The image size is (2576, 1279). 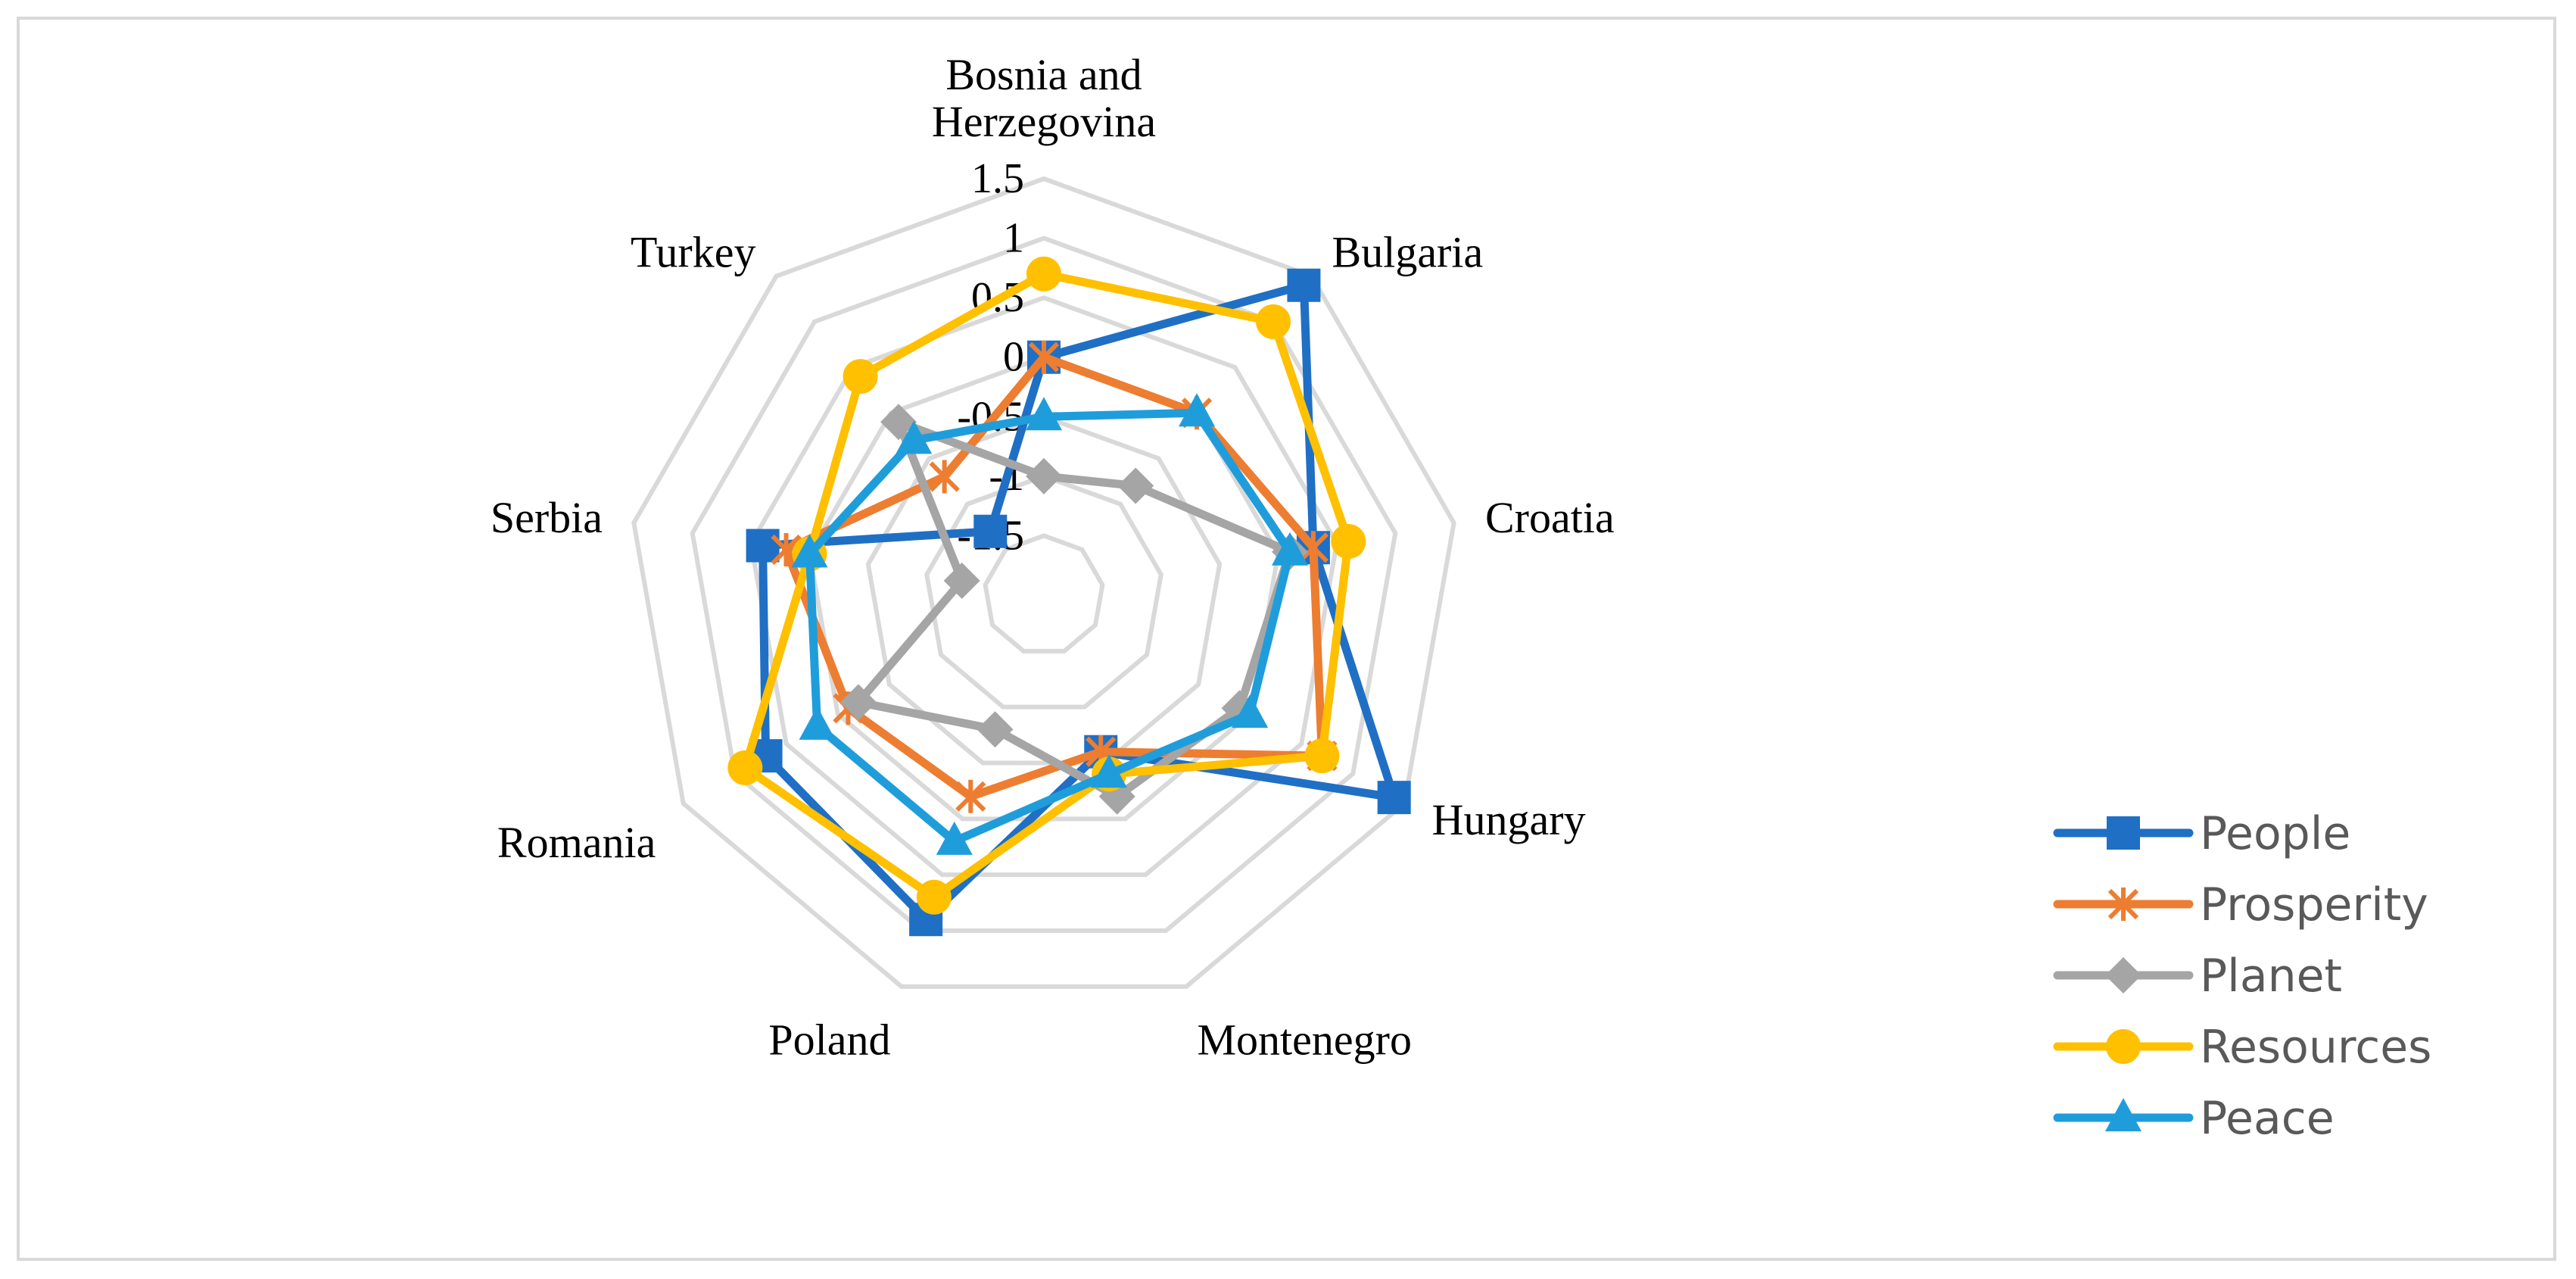 What do you see at coordinates (1408, 252) in the screenshot?
I see `category-label: Bulgaria` at bounding box center [1408, 252].